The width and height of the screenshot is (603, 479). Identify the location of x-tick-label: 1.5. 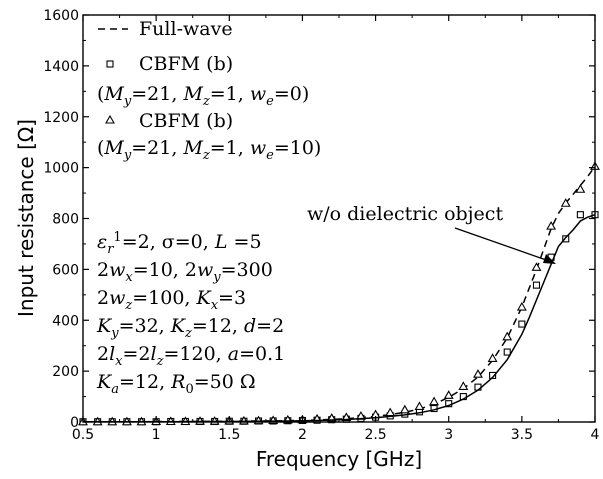
(229, 435).